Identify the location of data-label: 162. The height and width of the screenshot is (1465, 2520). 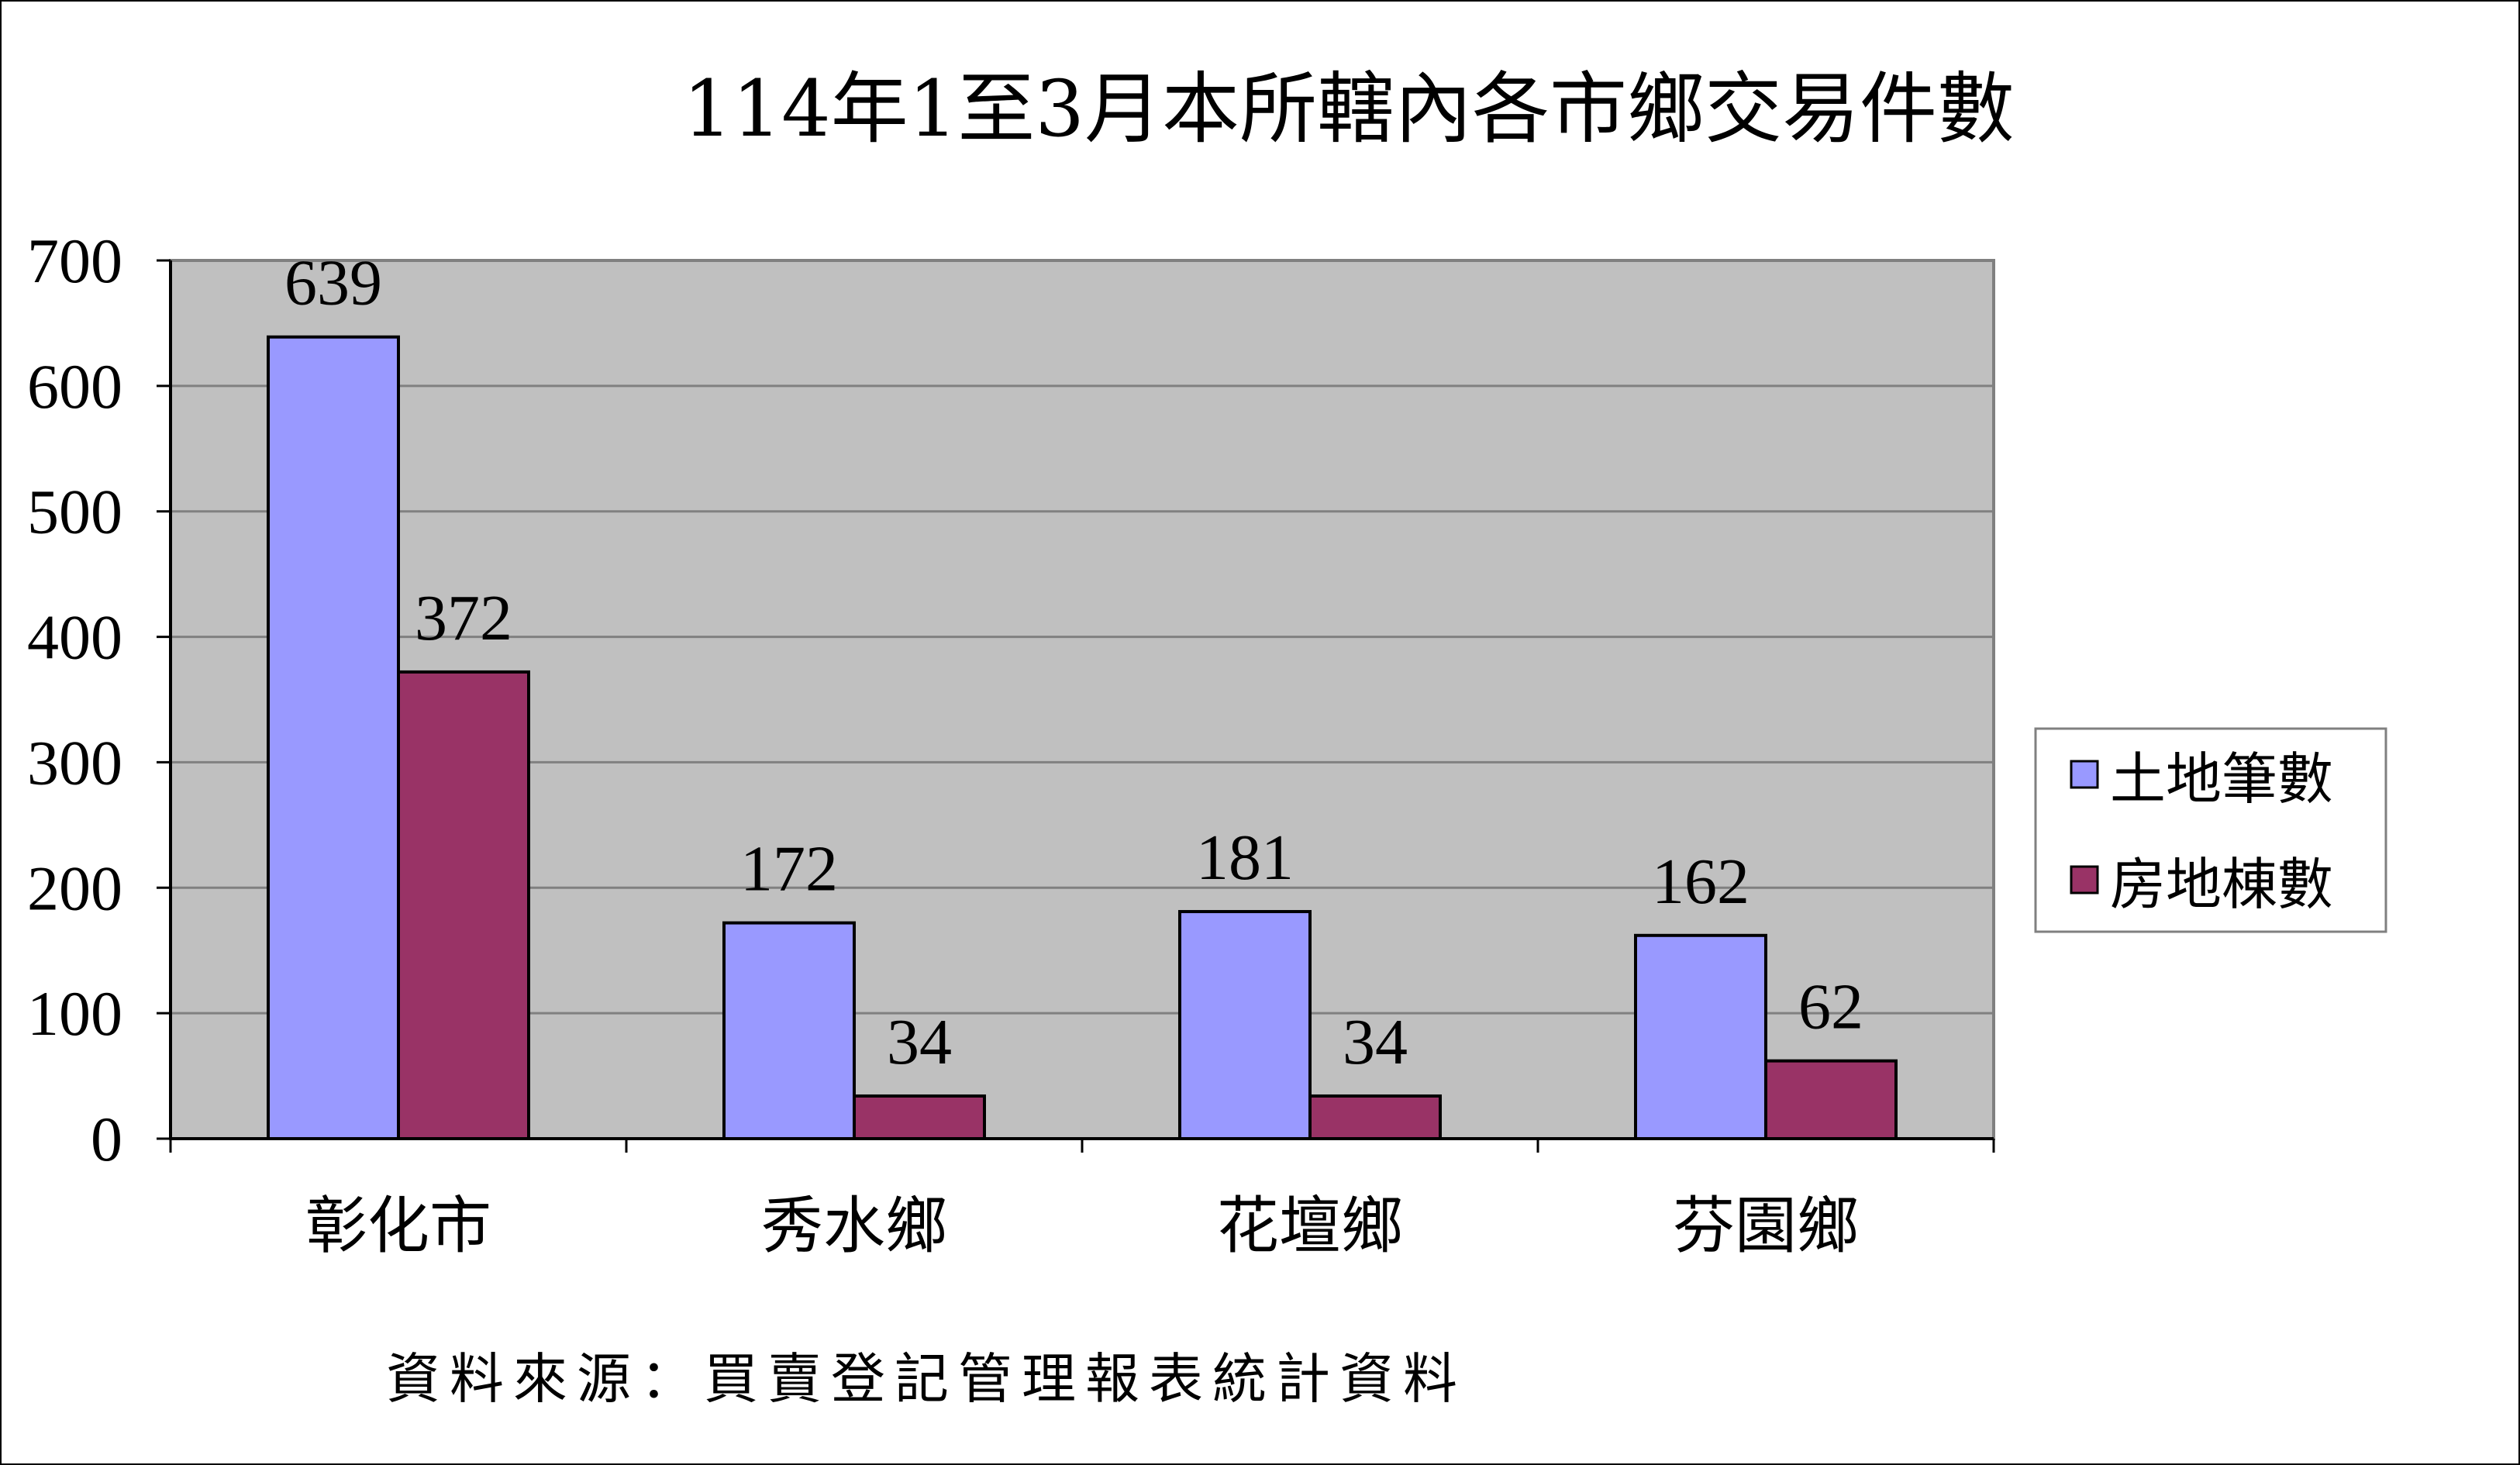
(1701, 882).